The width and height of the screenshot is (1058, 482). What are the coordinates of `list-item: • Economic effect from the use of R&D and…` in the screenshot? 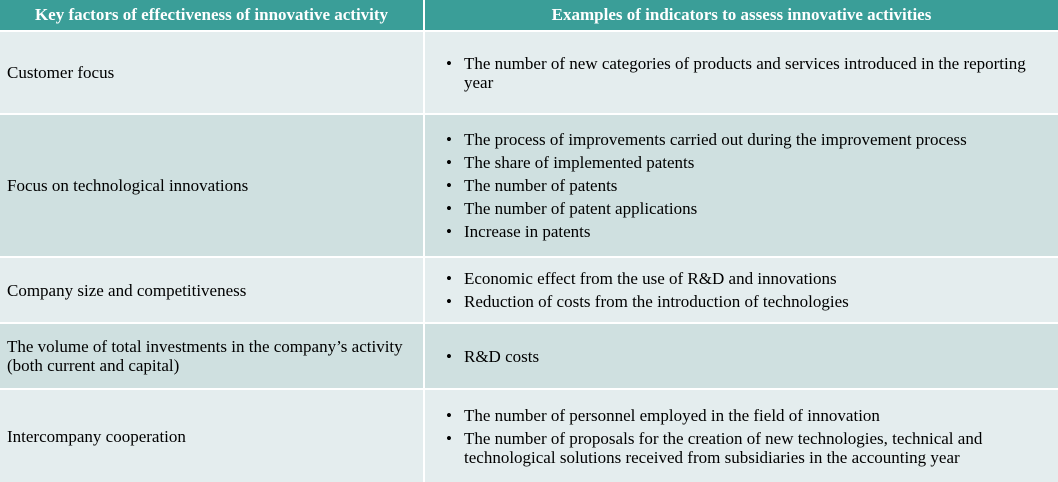 It's located at (744, 278).